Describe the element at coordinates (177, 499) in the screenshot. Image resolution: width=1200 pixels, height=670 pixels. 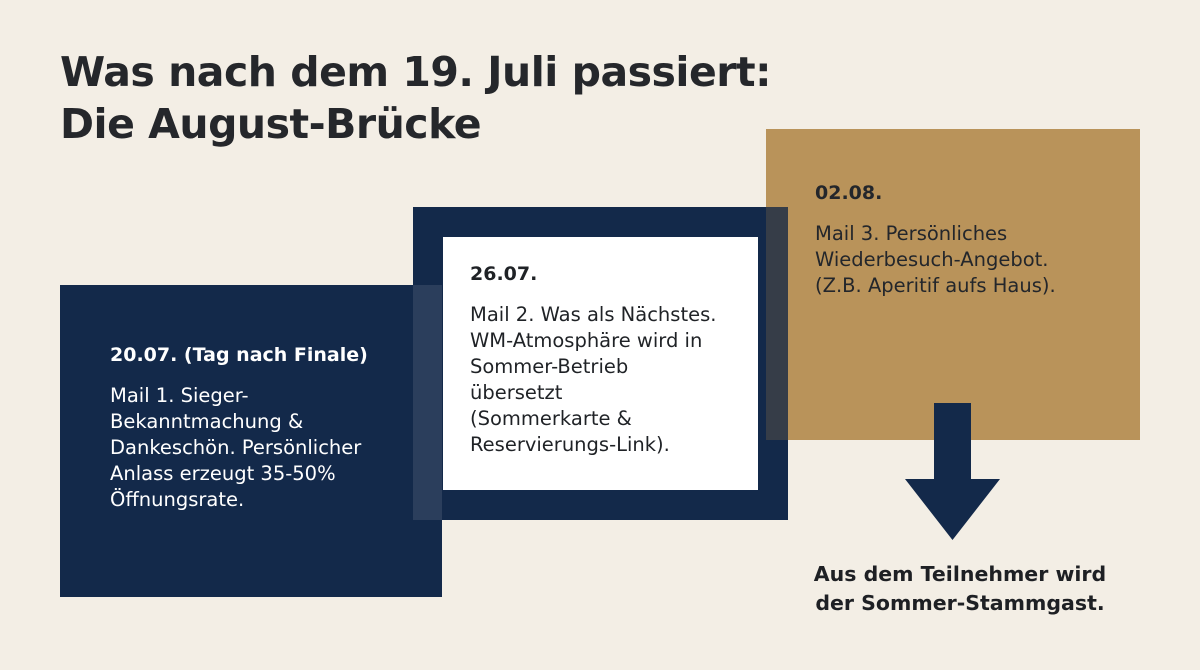
I see `step-1-text-line: Öffnungsrate.` at that location.